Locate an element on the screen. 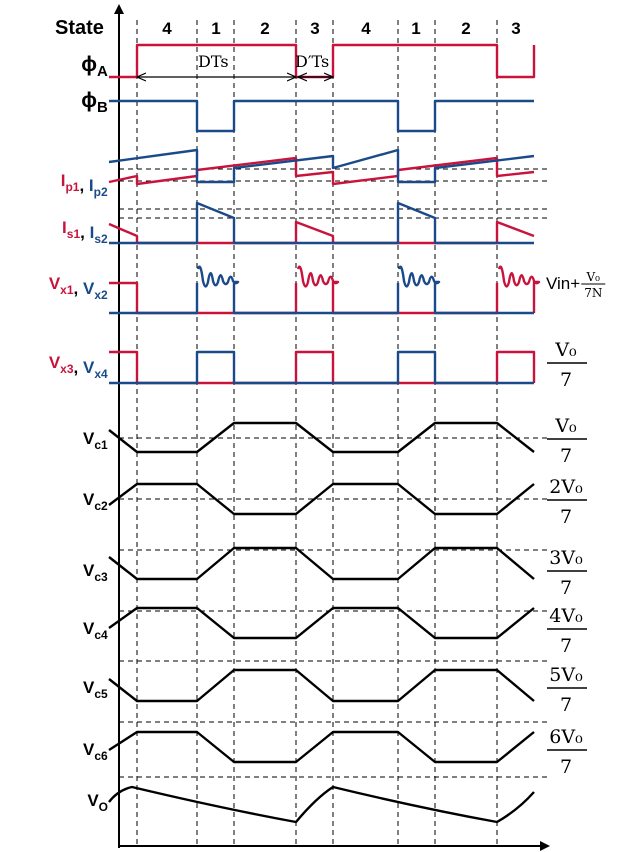 The image size is (631, 852). phi-b-waveform is located at coordinates (321, 116).